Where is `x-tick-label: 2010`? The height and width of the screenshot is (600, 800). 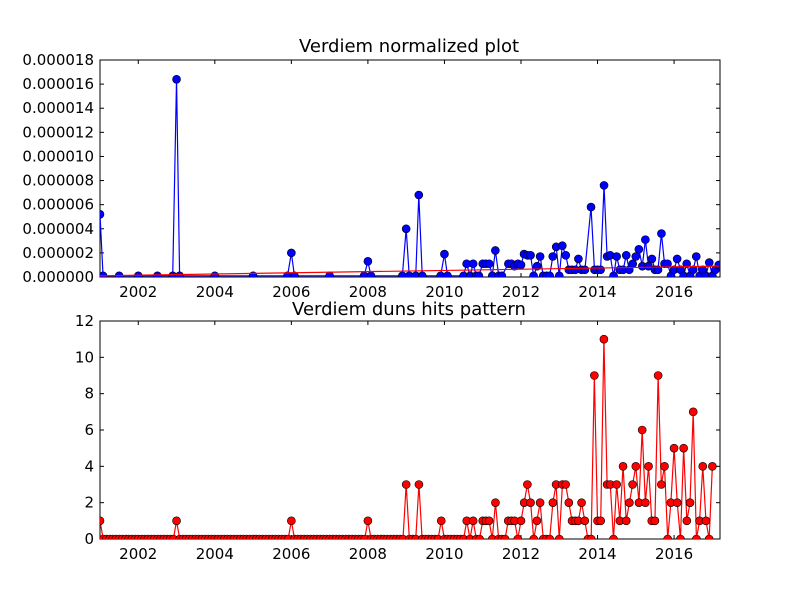 x-tick-label: 2010 is located at coordinates (444, 554).